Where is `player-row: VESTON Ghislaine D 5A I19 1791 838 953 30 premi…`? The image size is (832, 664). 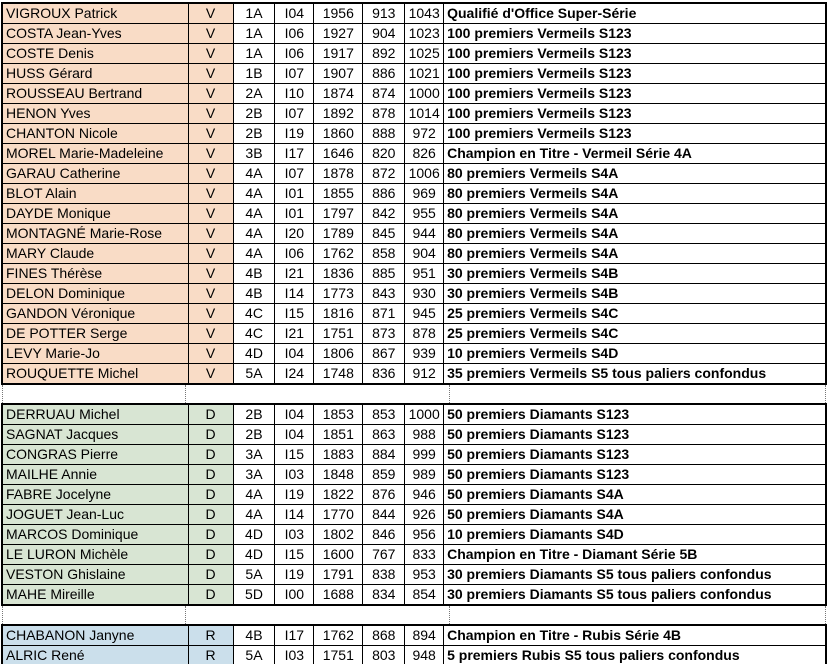 player-row: VESTON Ghislaine D 5A I19 1791 838 953 30 premi… is located at coordinates (414, 574).